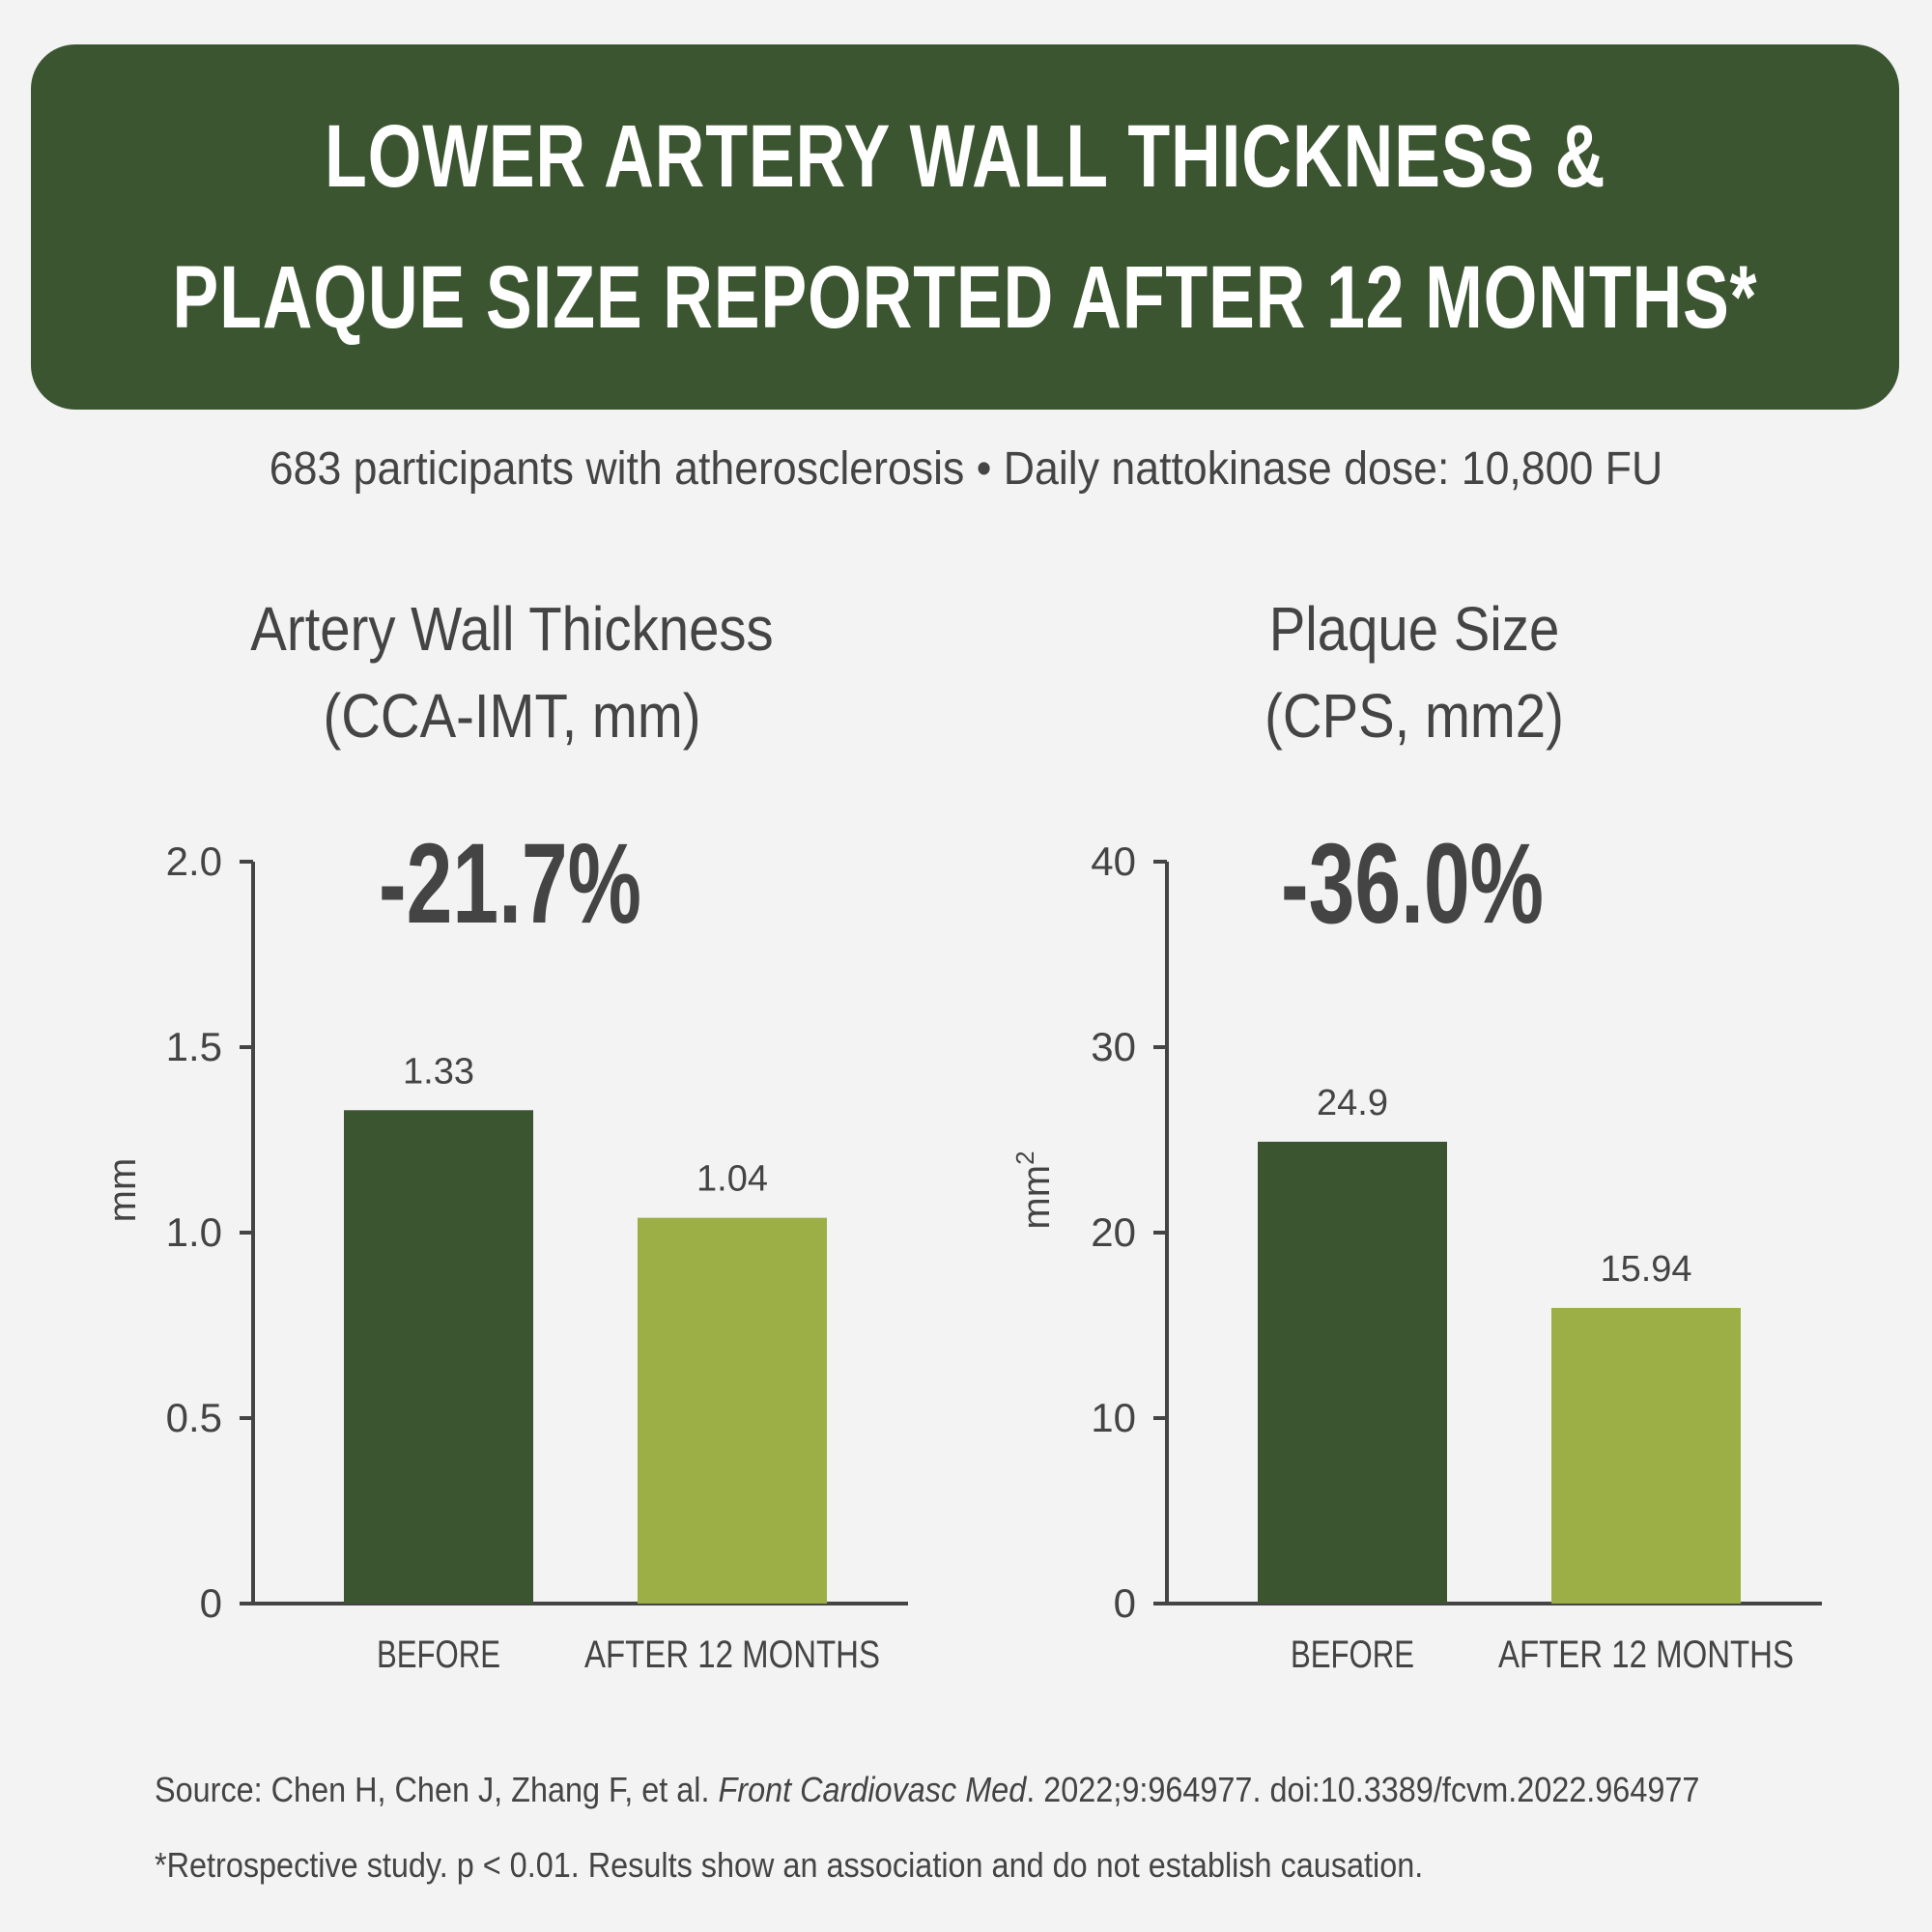  I want to click on source-prefix: Source: Chen H, Chen J, Zhang F, et al., so click(437, 1789).